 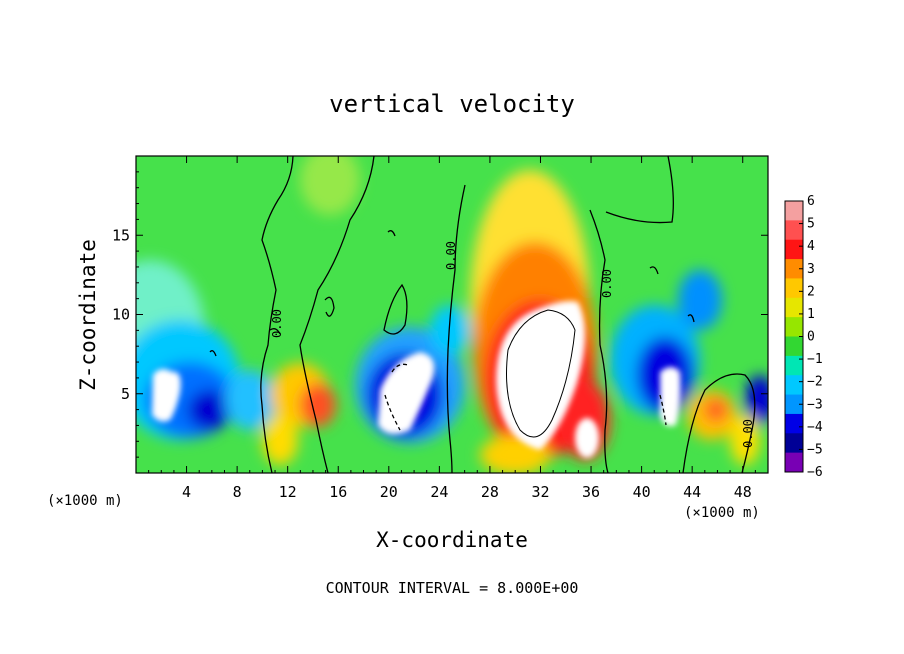 What do you see at coordinates (490, 492) in the screenshot?
I see `x-tick-label: 28` at bounding box center [490, 492].